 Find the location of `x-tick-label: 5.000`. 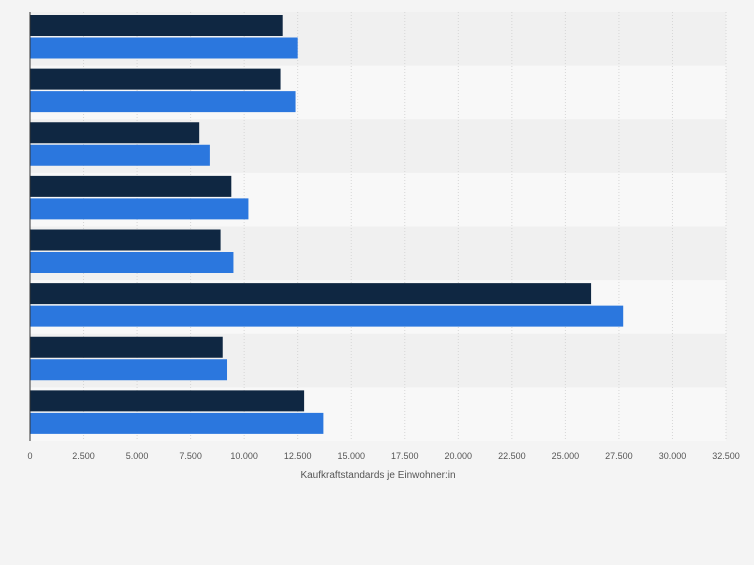

x-tick-label: 5.000 is located at coordinates (137, 456).